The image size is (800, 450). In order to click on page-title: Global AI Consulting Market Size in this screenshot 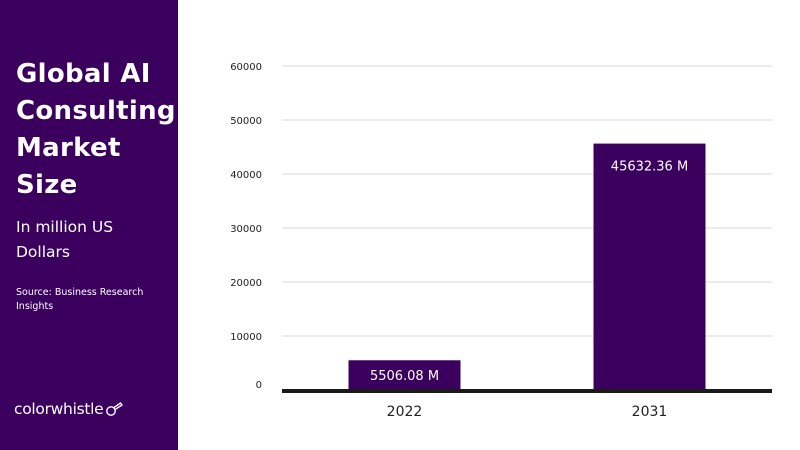, I will do `click(96, 129)`.